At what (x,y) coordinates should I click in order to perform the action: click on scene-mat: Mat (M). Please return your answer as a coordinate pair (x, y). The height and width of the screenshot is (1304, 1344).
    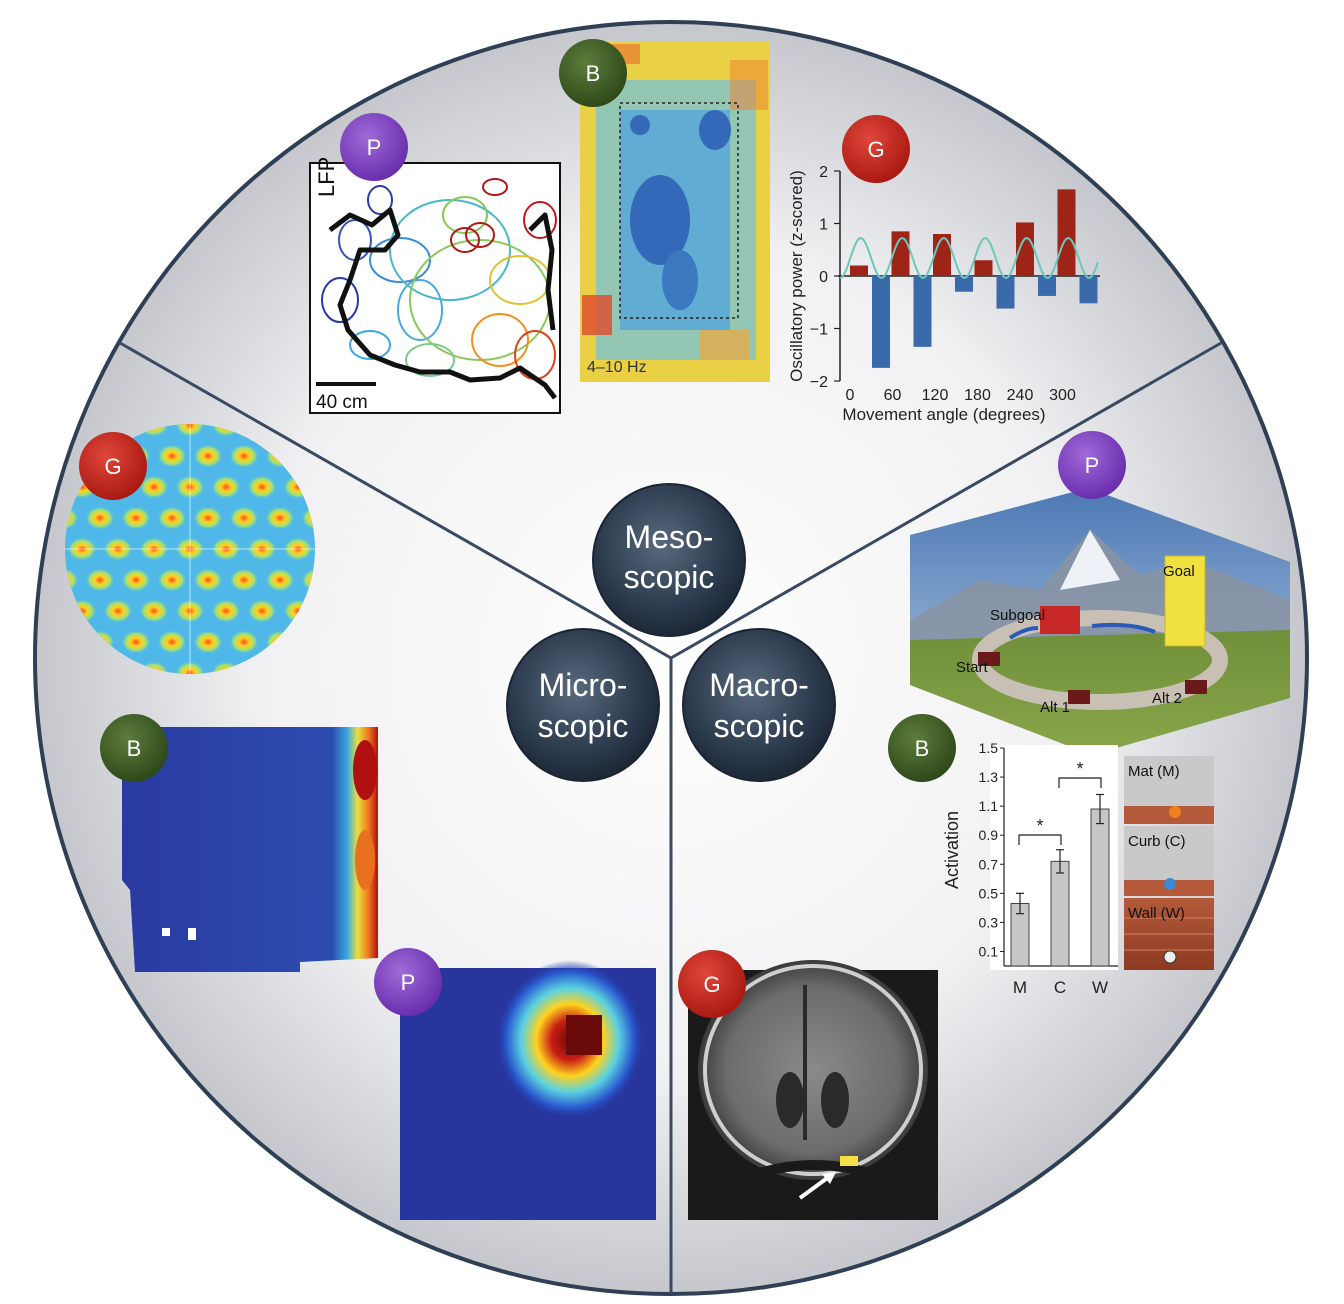
    Looking at the image, I should click on (1169, 790).